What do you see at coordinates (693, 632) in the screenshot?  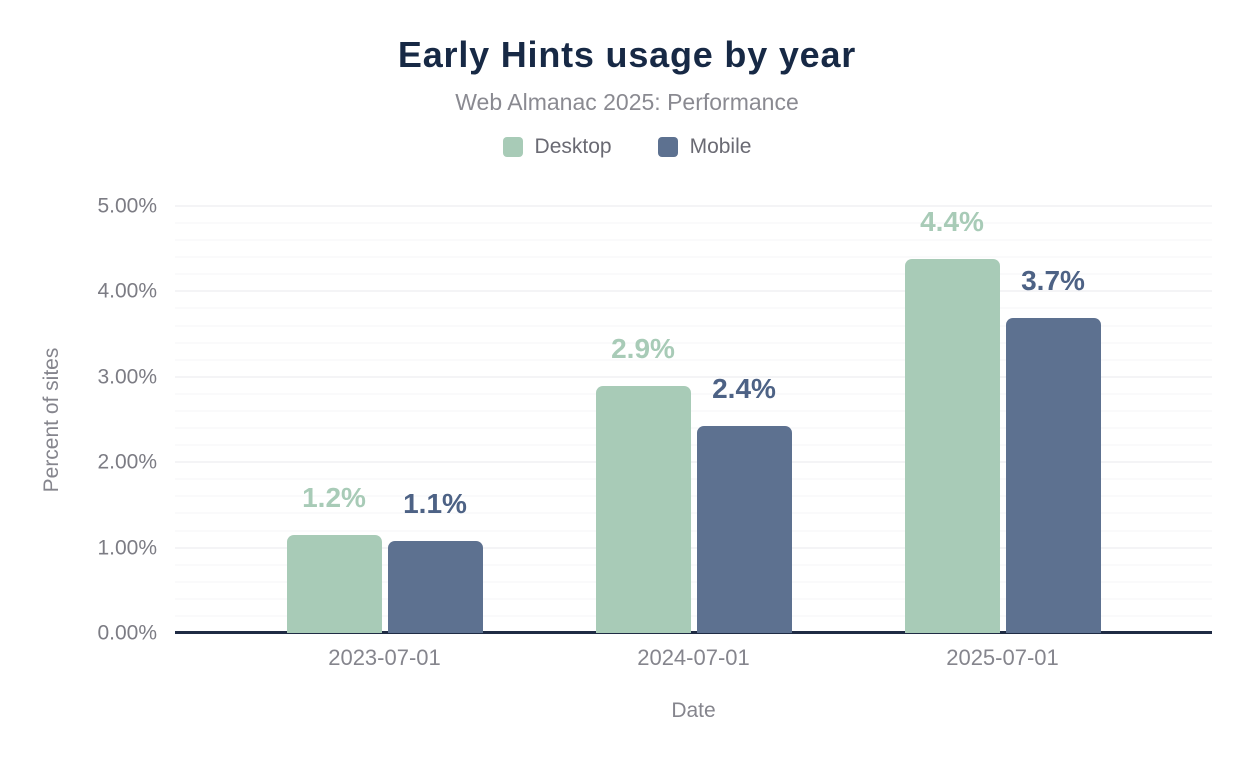 I see `x-axis-line` at bounding box center [693, 632].